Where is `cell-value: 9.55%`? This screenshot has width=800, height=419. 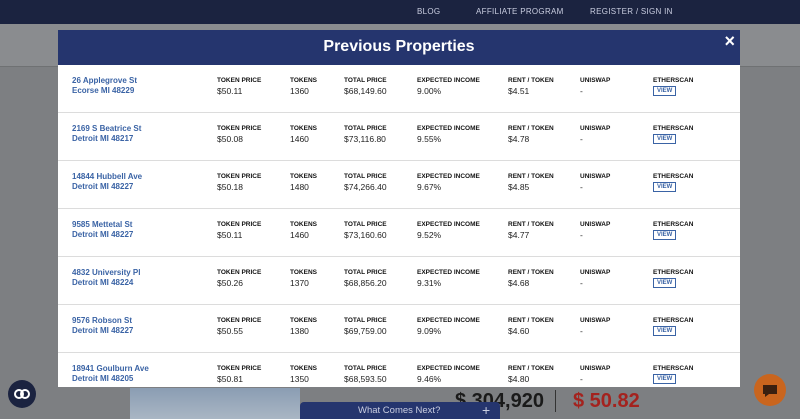 cell-value: 9.55% is located at coordinates (429, 139).